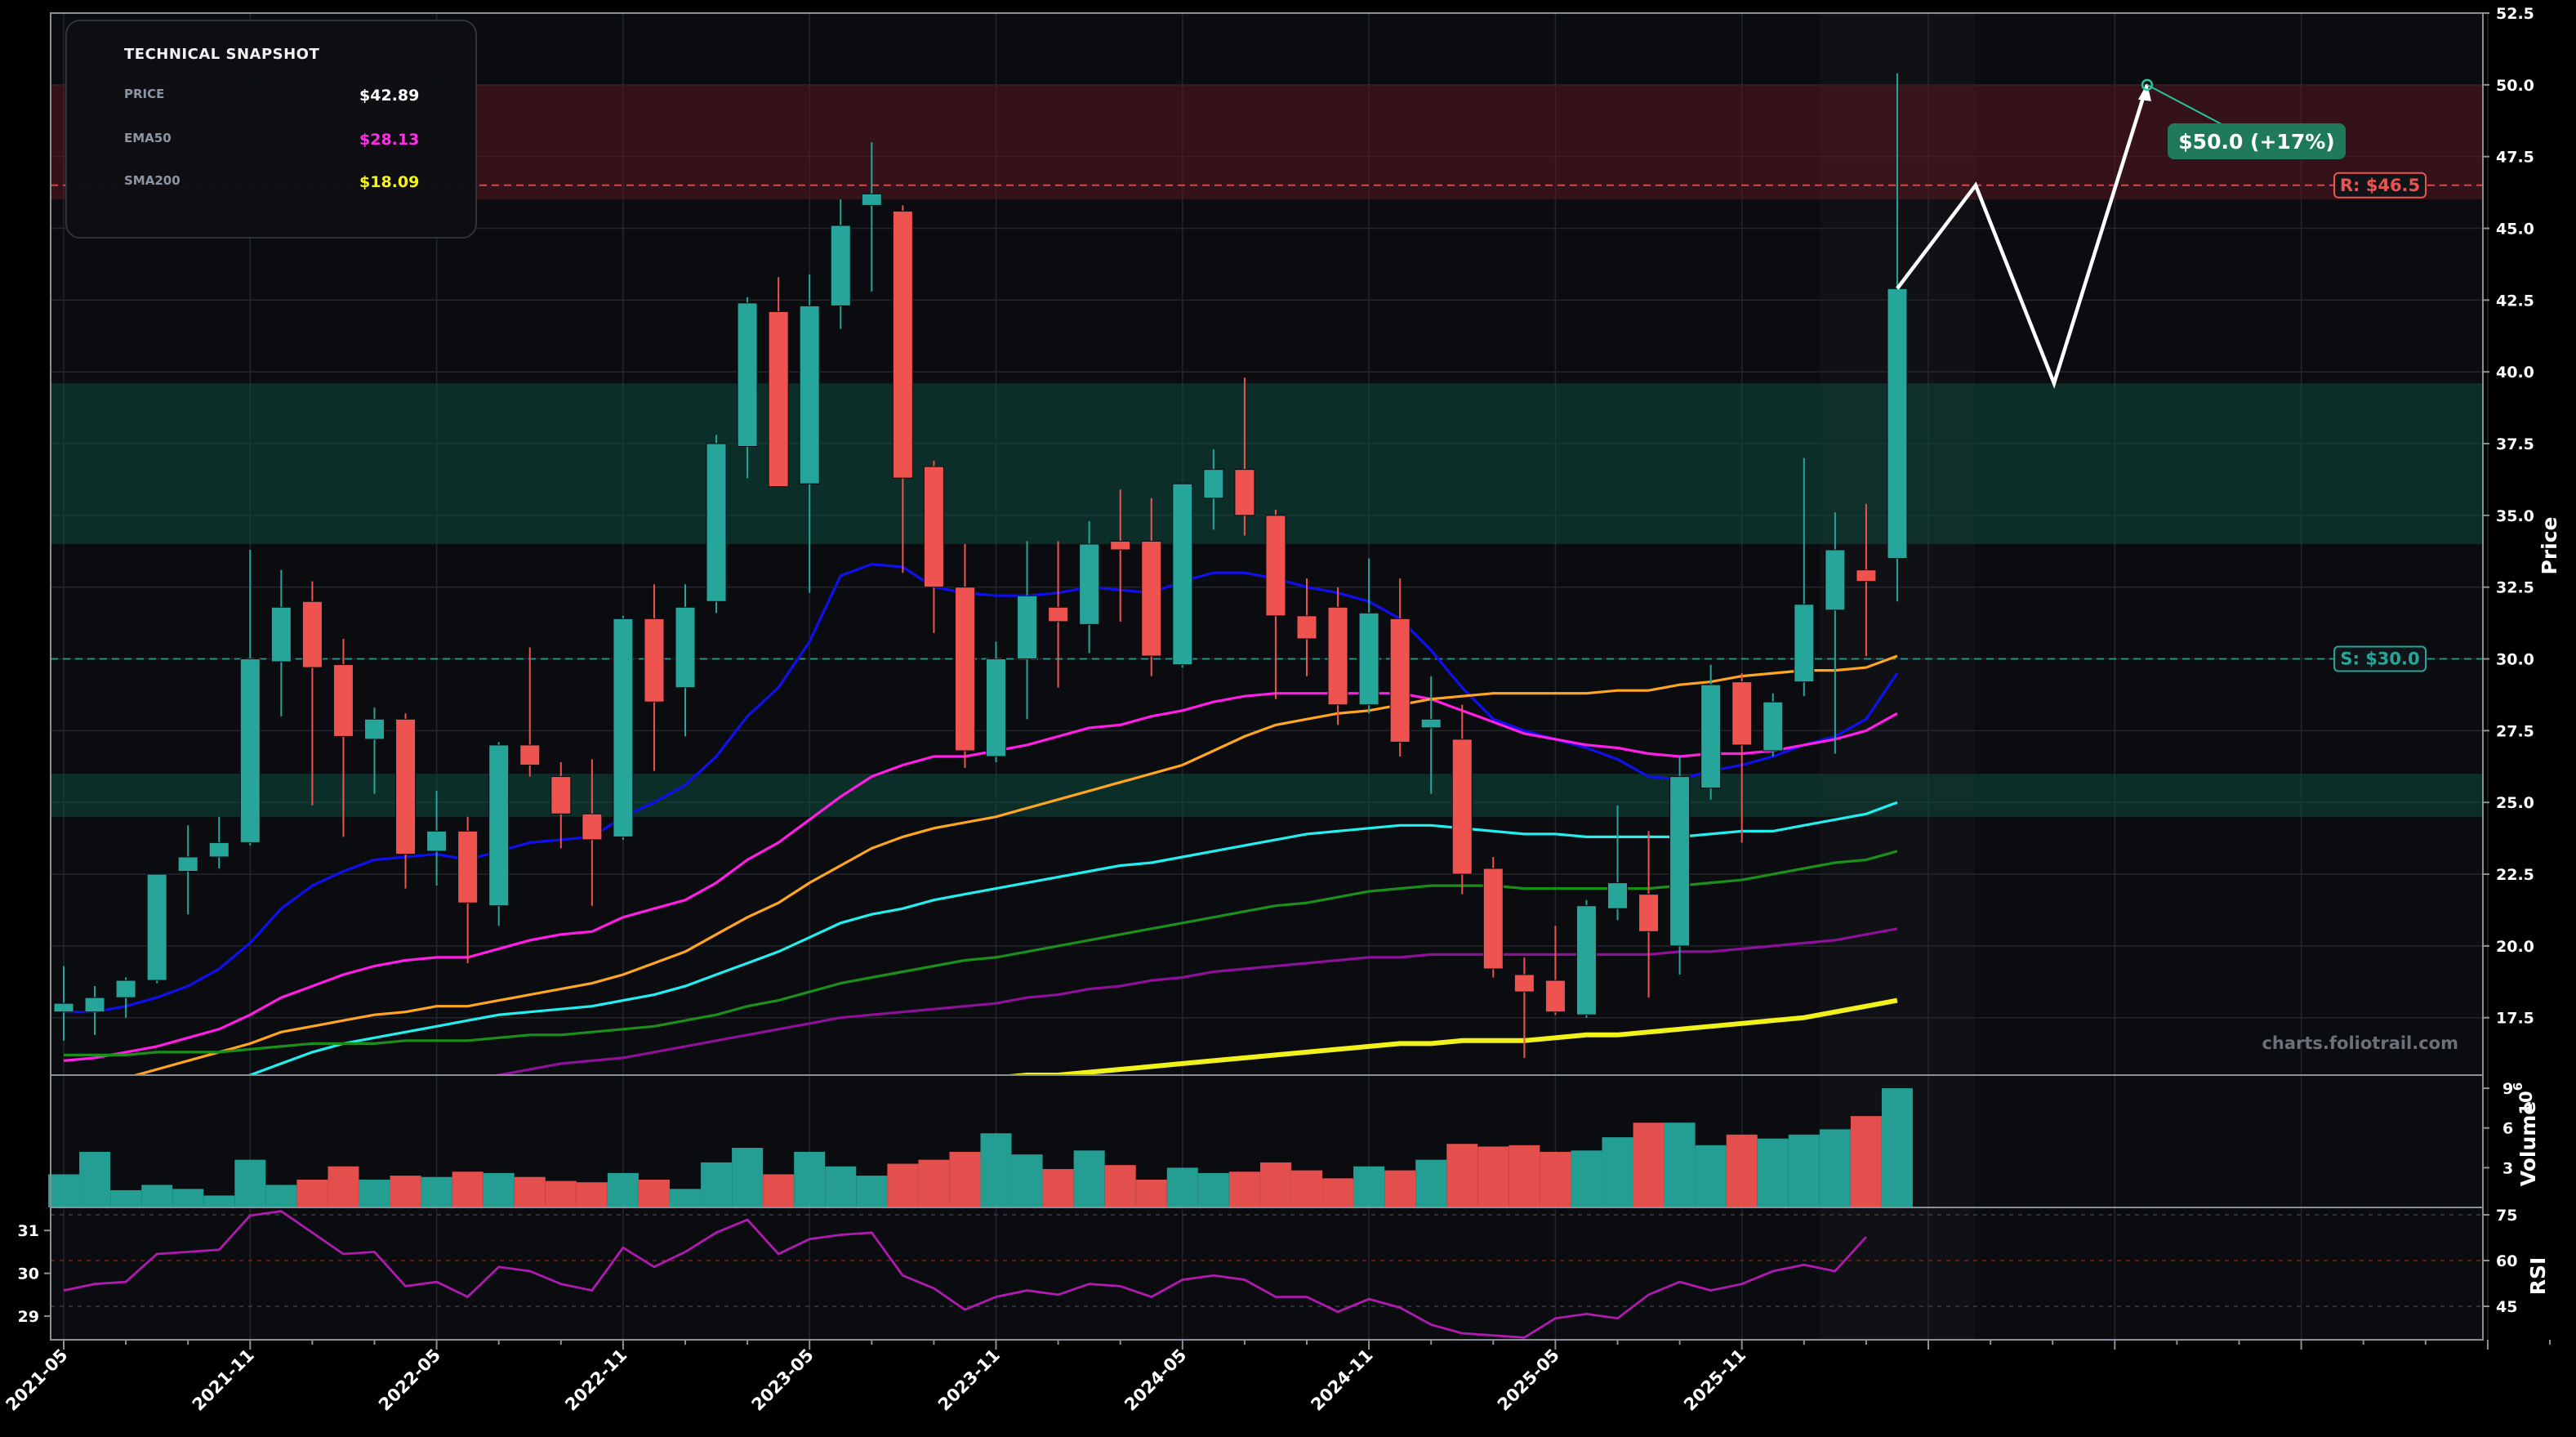 The image size is (2576, 1437). What do you see at coordinates (2506, 1216) in the screenshot?
I see `rsi-right-tick-label: 75` at bounding box center [2506, 1216].